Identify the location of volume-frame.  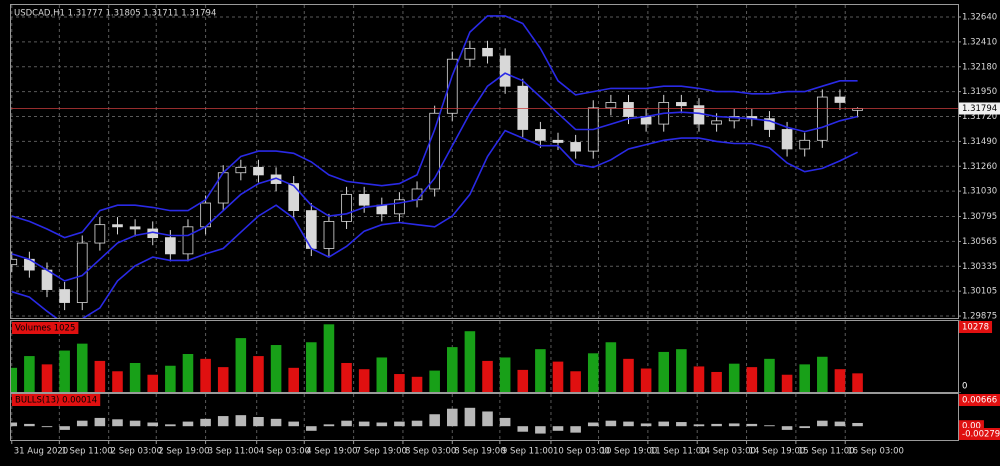
(484, 356).